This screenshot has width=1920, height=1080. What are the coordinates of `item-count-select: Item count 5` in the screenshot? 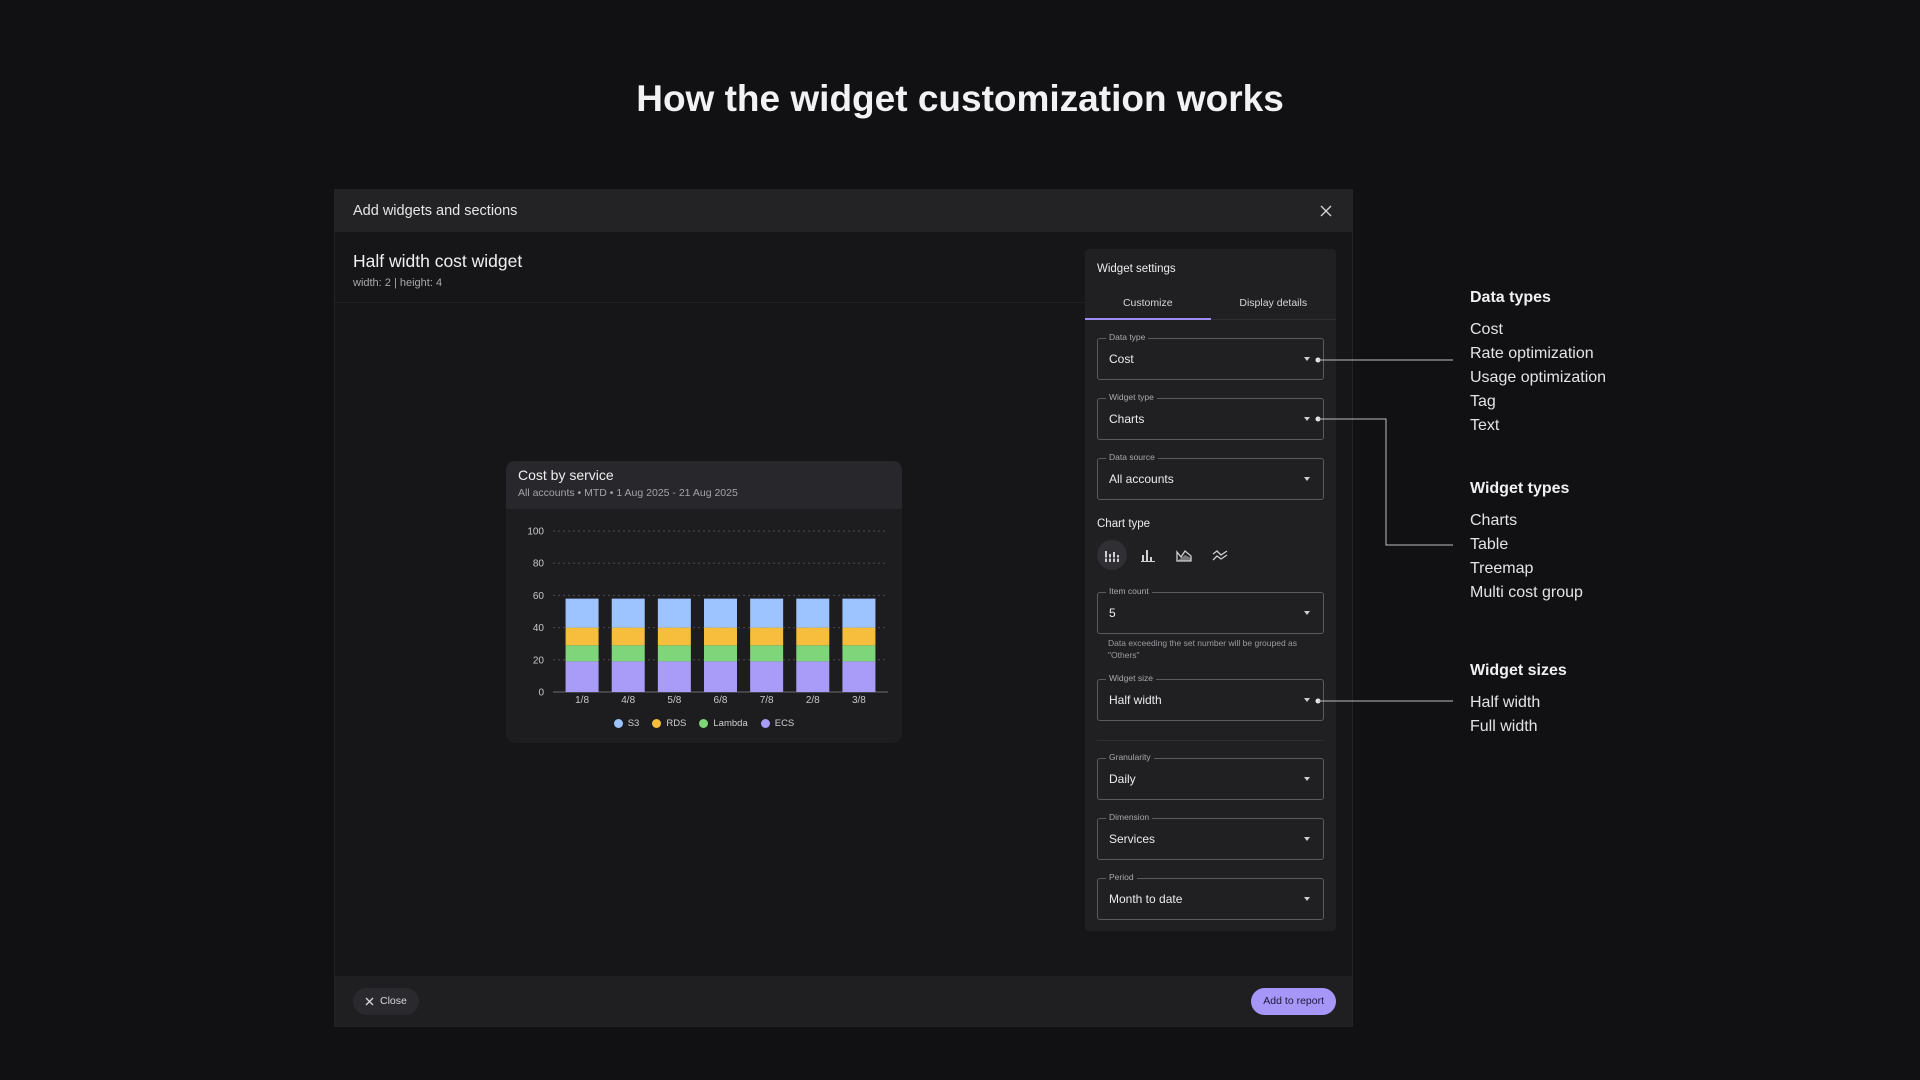 It's located at (1210, 610).